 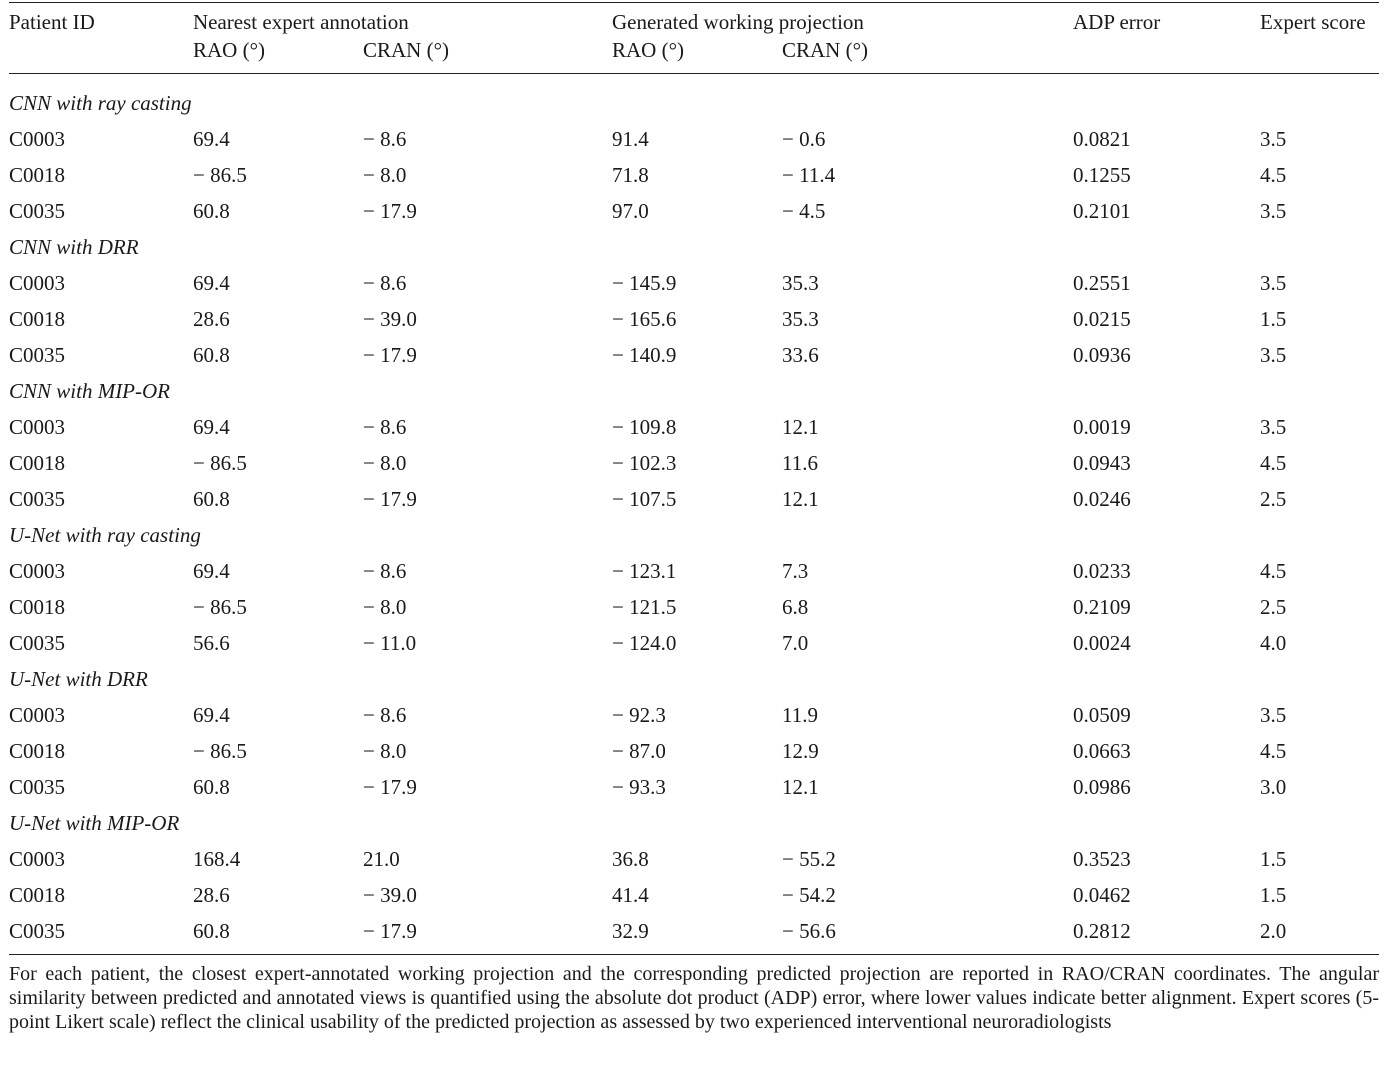 I want to click on cell-adp-error: 0.0246, so click(x=1102, y=499).